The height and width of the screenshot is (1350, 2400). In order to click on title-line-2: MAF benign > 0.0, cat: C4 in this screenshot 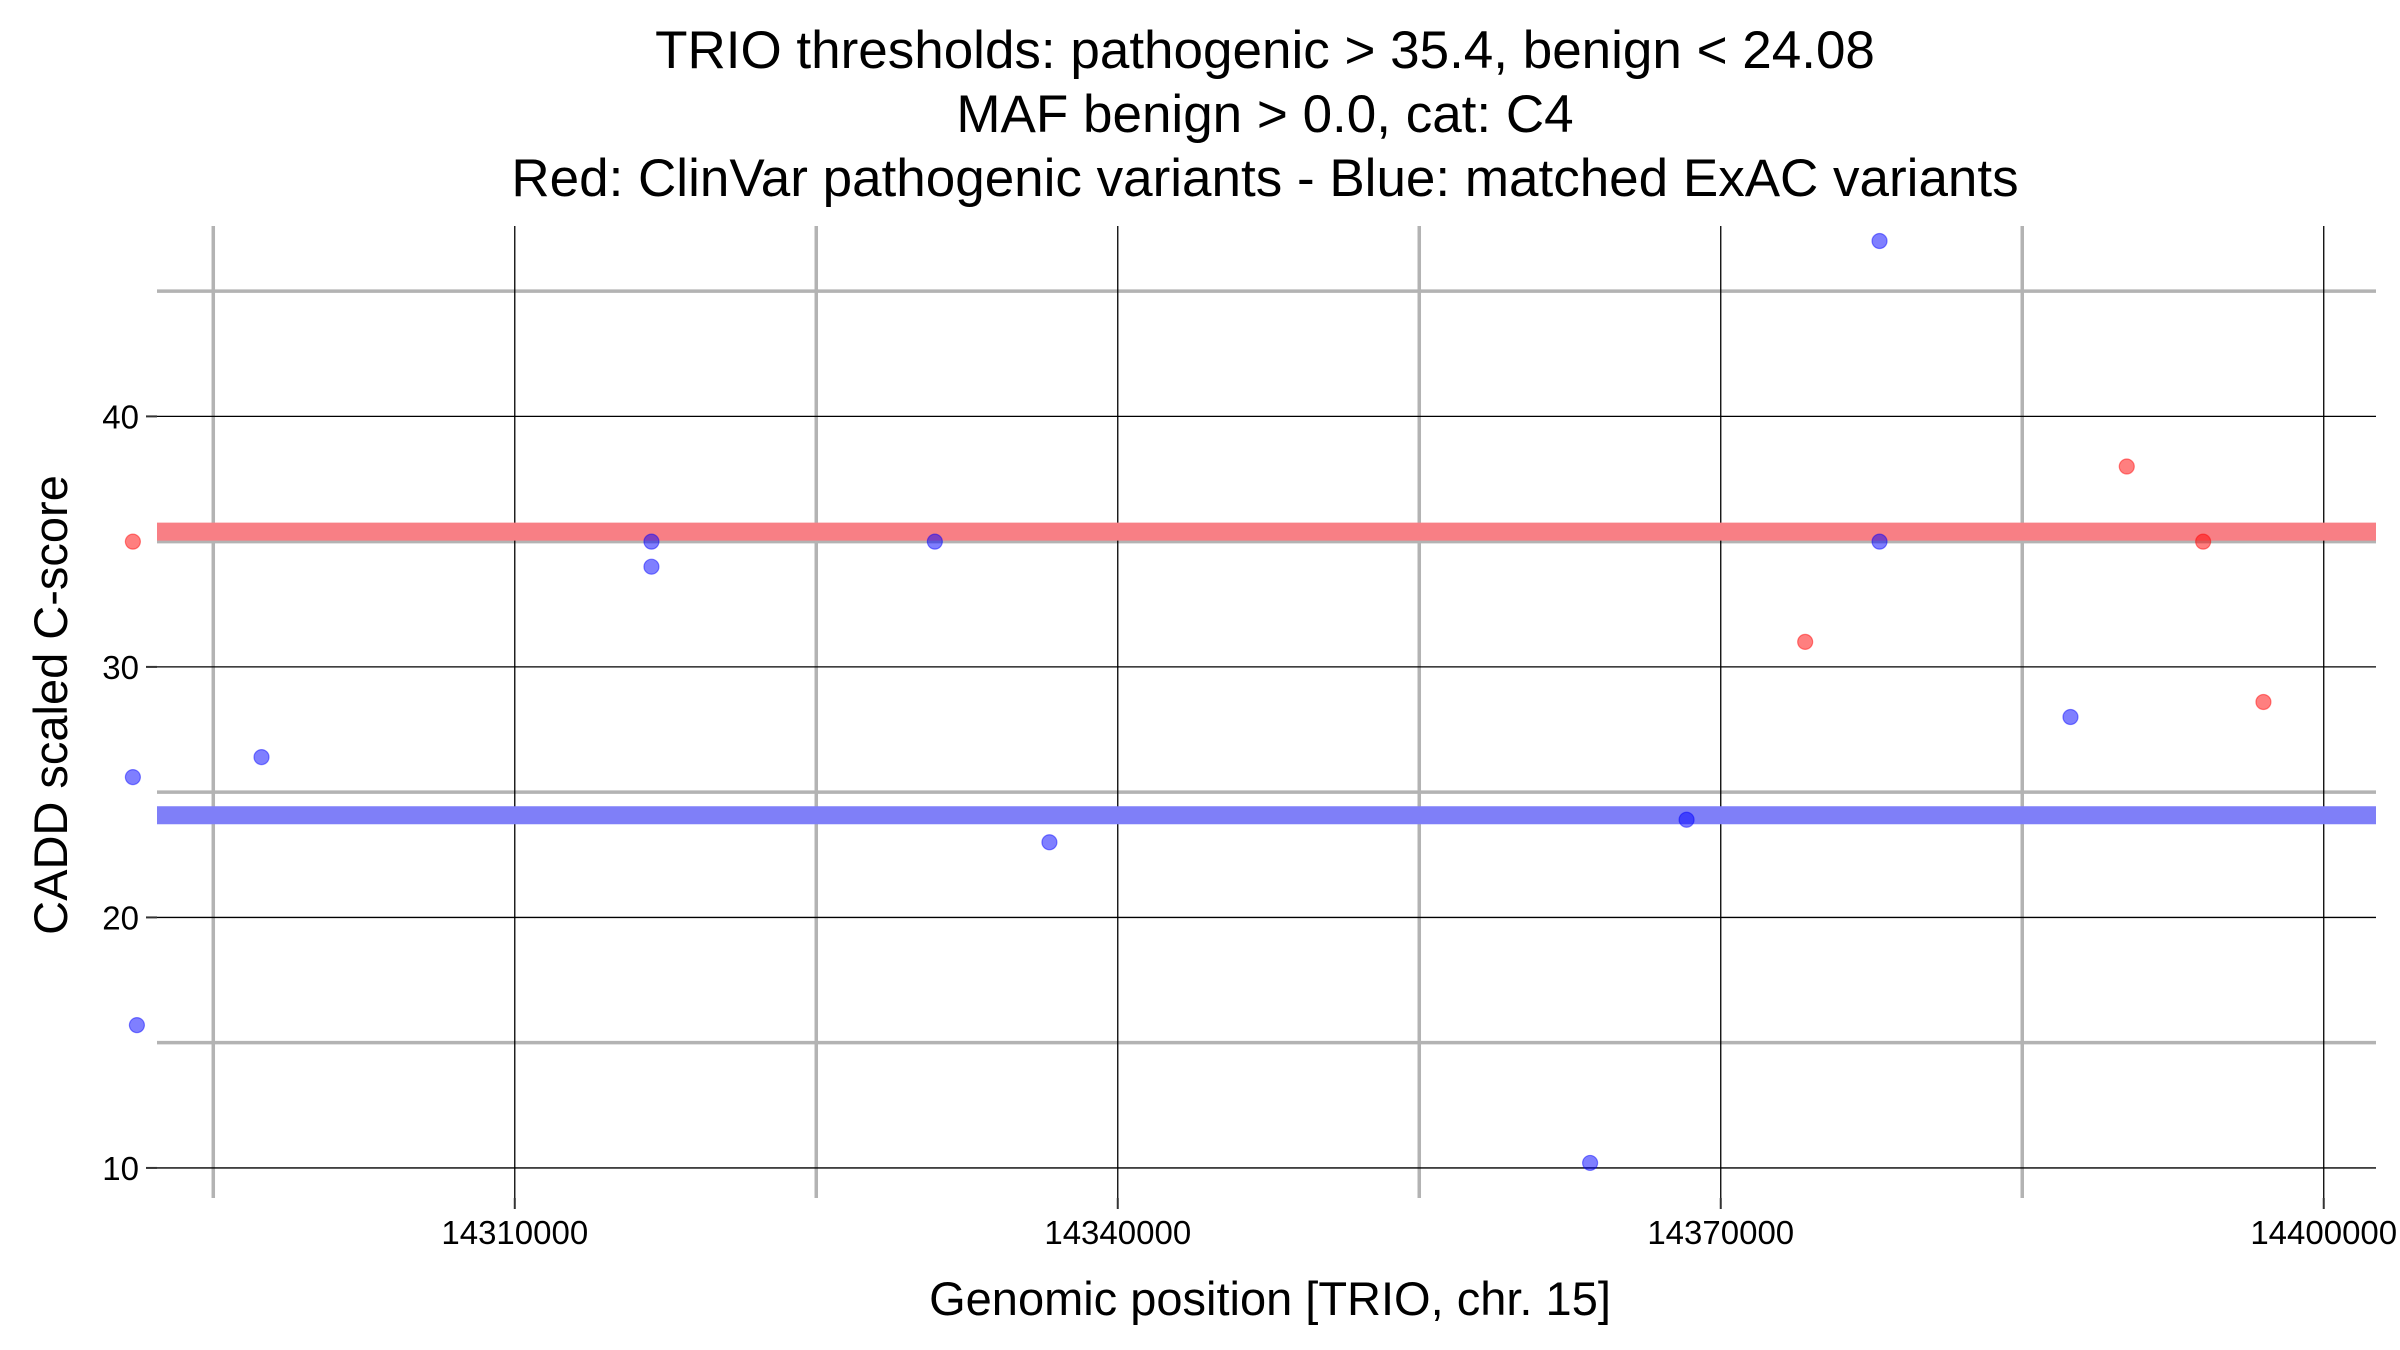, I will do `click(1264, 114)`.